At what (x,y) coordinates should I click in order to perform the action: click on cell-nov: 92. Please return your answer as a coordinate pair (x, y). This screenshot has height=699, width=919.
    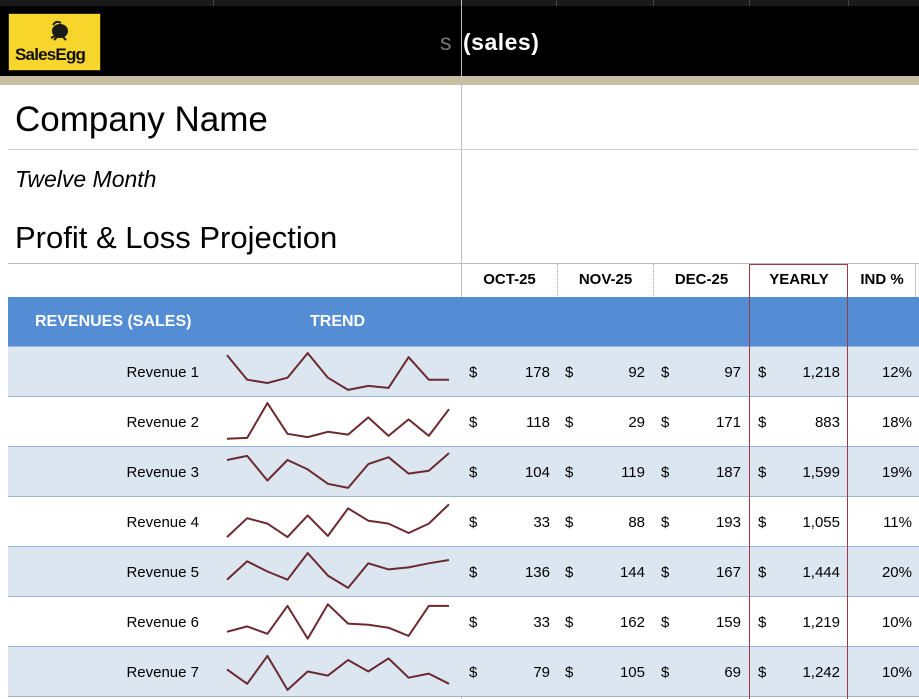
    Looking at the image, I should click on (636, 372).